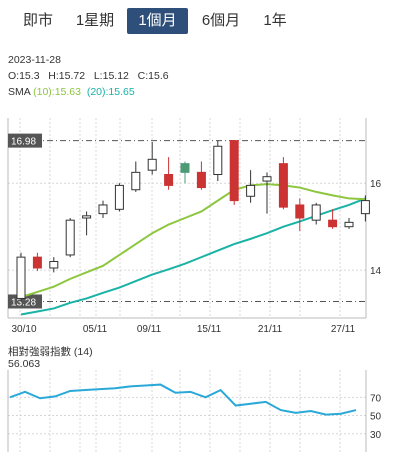 The width and height of the screenshot is (414, 460). Describe the element at coordinates (376, 271) in the screenshot. I see `y-tick-label: 14` at that location.